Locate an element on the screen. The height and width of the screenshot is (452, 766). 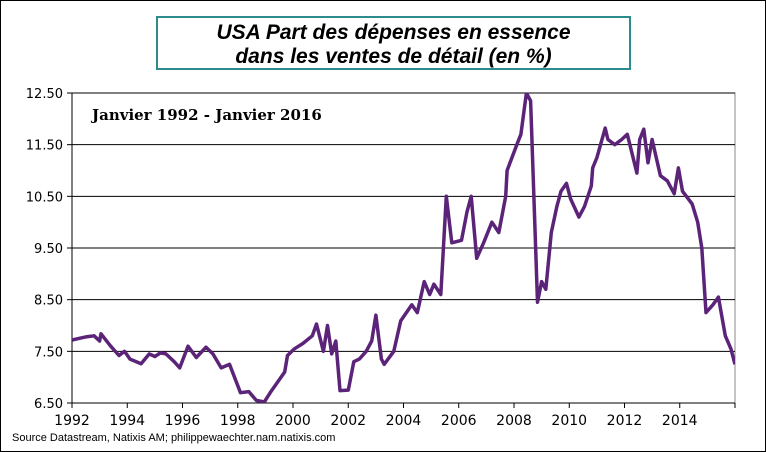
y-tick-label: 10.50 is located at coordinates (44, 197).